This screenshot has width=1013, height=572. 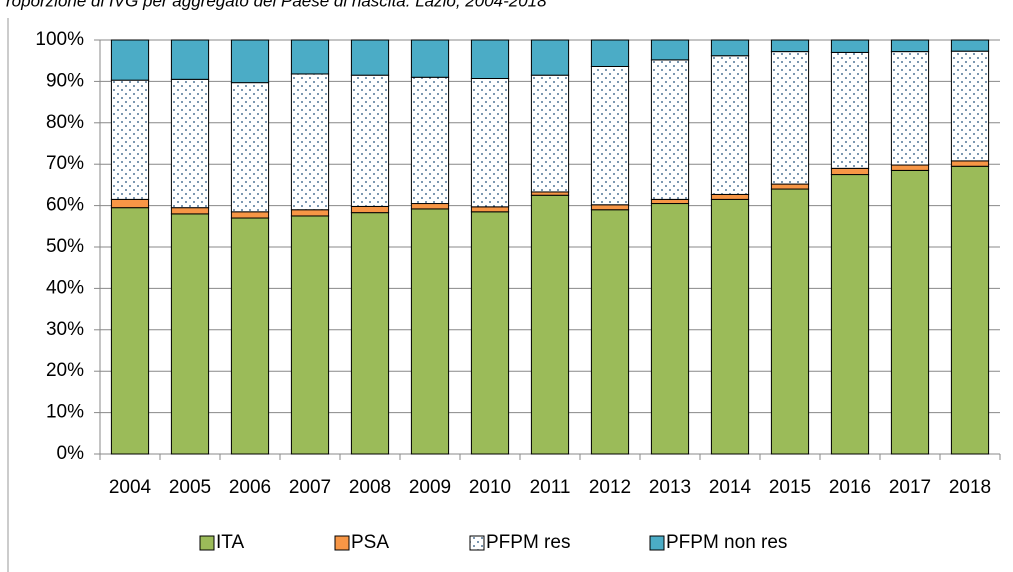 What do you see at coordinates (726, 542) in the screenshot?
I see `legend-label: PFPM non res` at bounding box center [726, 542].